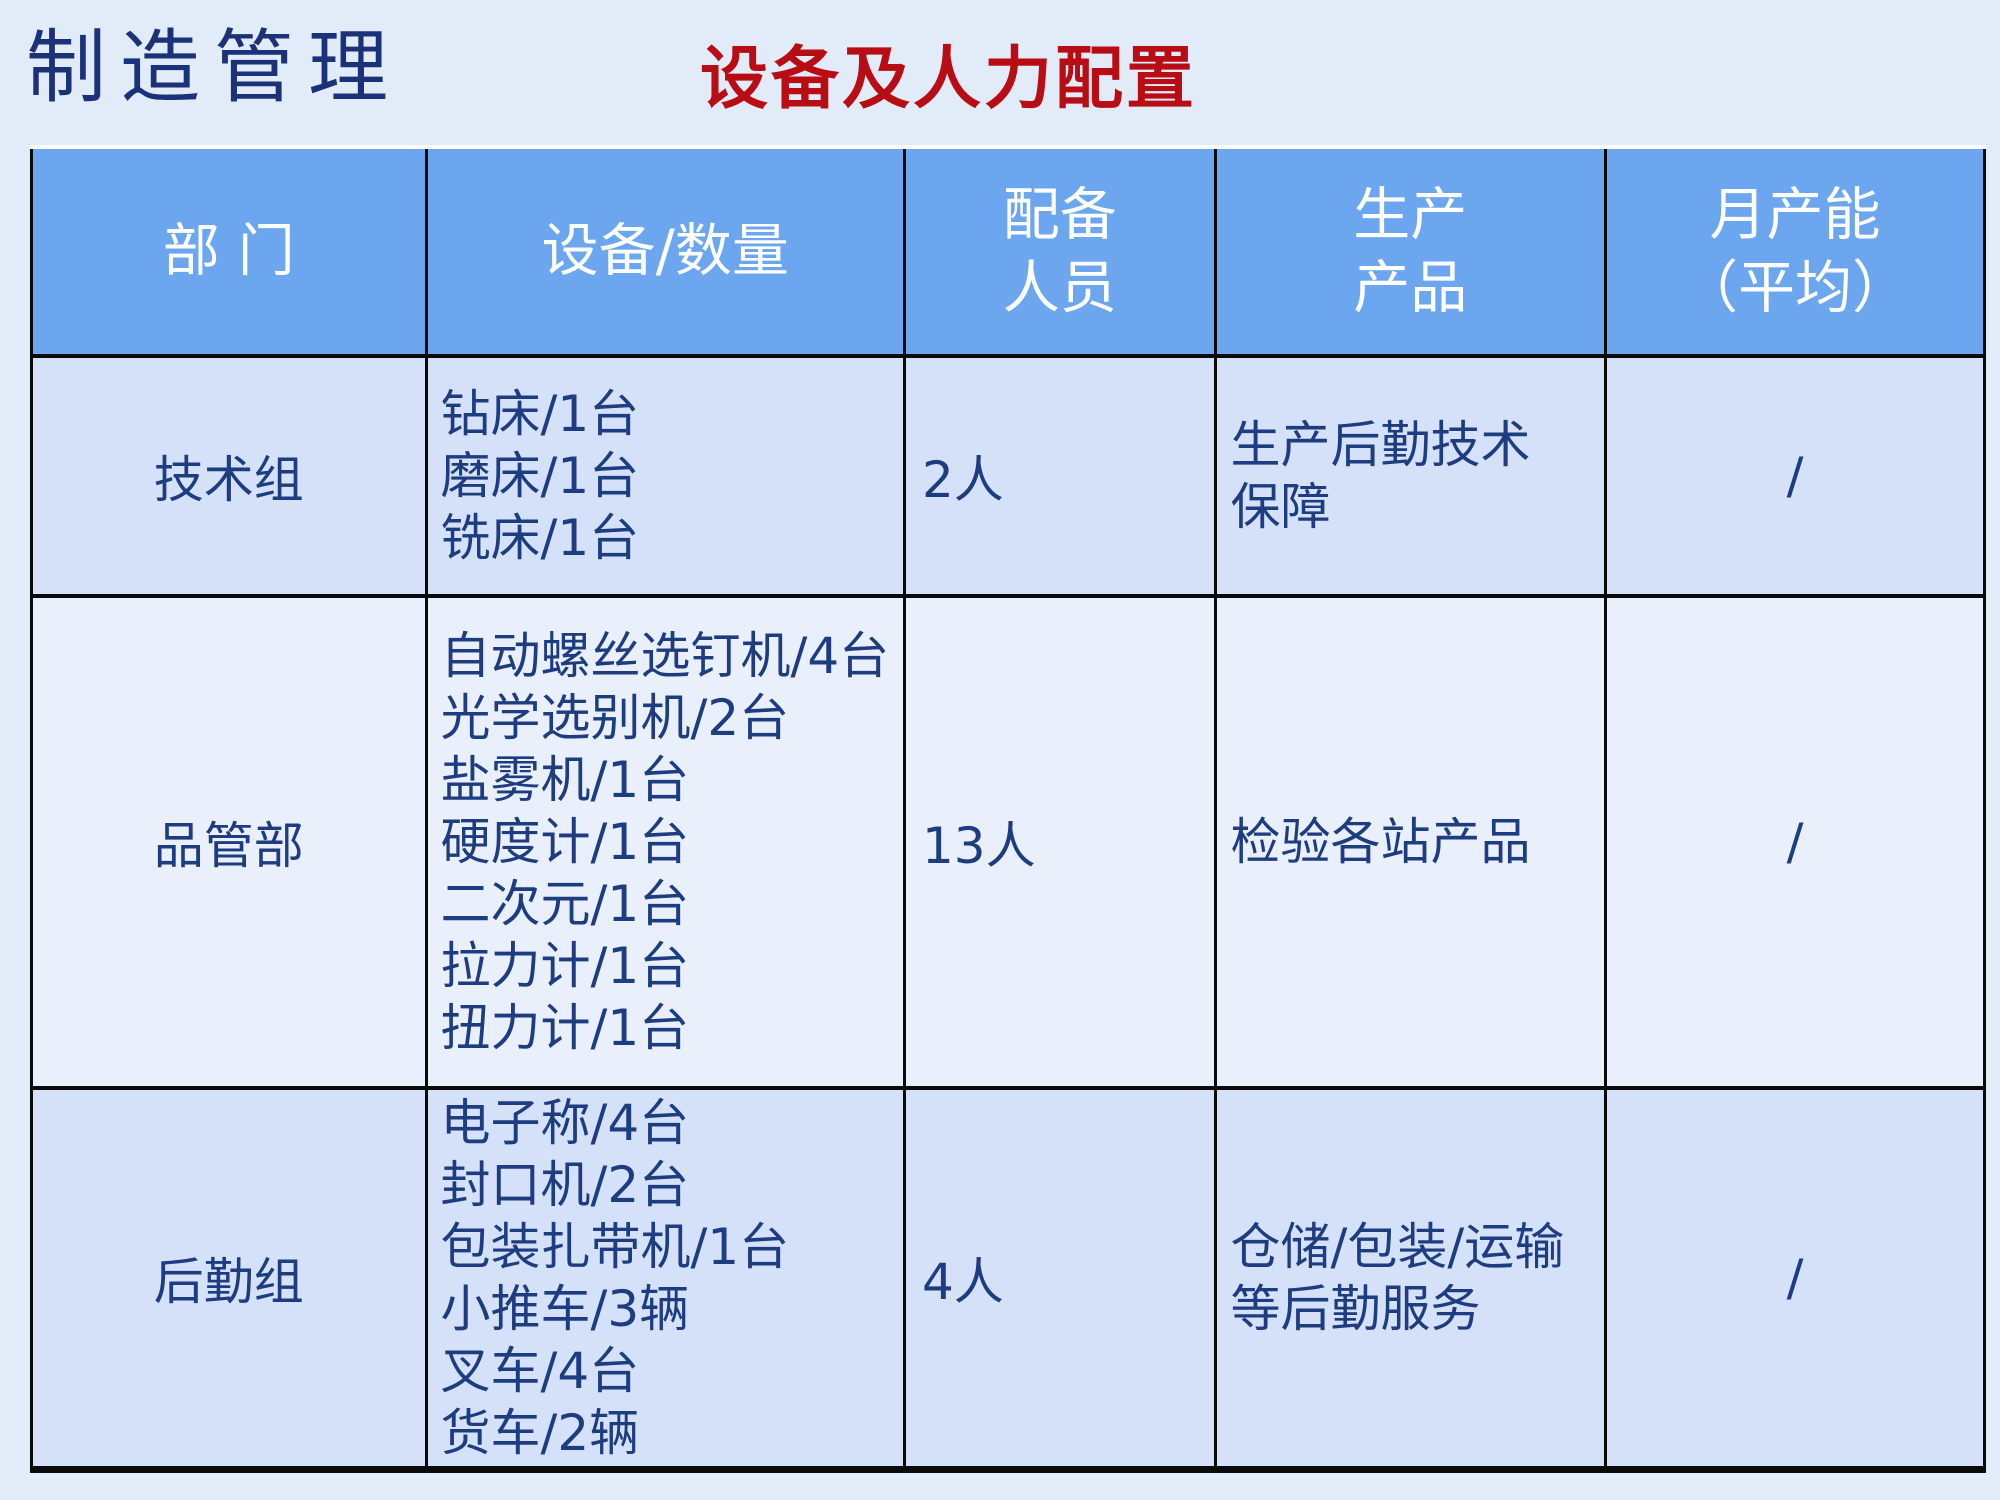  What do you see at coordinates (1059, 842) in the screenshot?
I see `cell-staff-count: 13人` at bounding box center [1059, 842].